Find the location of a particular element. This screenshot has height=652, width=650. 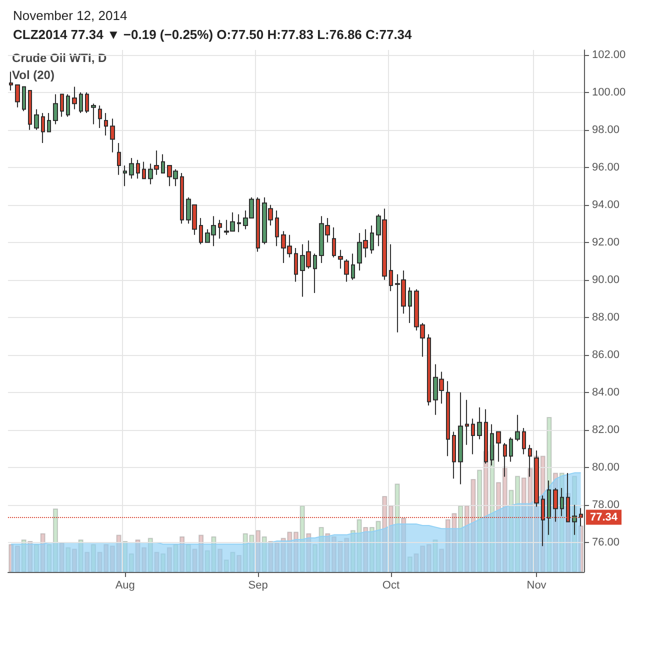

y-tick-label: 96.00 is located at coordinates (606, 167).